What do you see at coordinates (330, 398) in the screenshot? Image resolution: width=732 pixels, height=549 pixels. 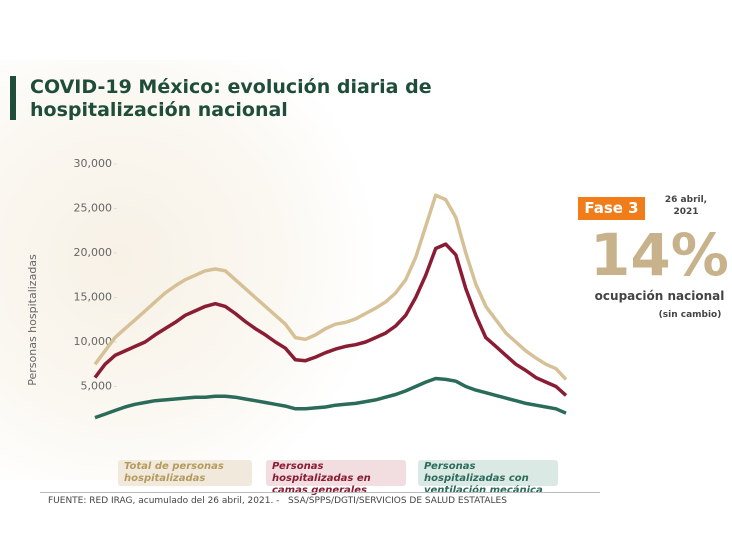 I see `series-line` at bounding box center [330, 398].